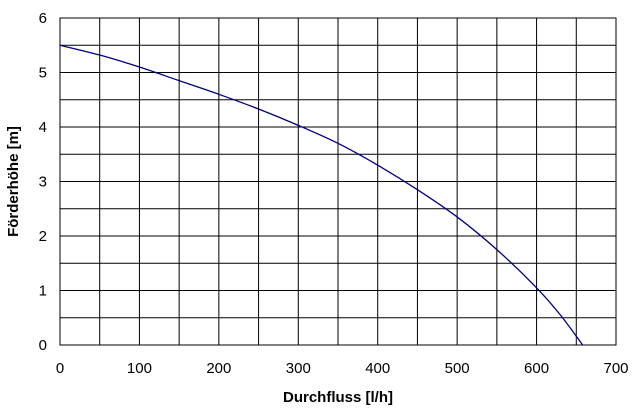 This screenshot has height=409, width=633. Describe the element at coordinates (536, 368) in the screenshot. I see `x-tick-label: 600` at that location.